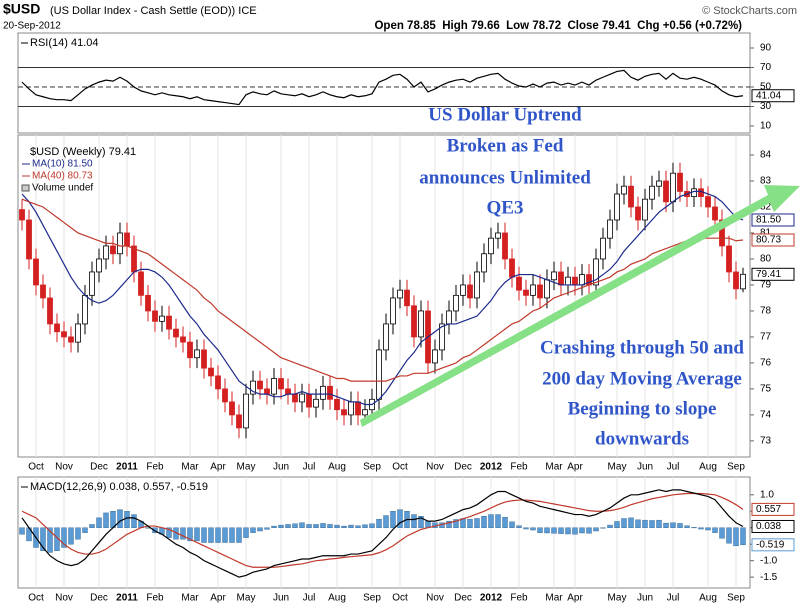 The height and width of the screenshot is (605, 800). What do you see at coordinates (127, 598) in the screenshot?
I see `x-tick-label: 2011` at bounding box center [127, 598].